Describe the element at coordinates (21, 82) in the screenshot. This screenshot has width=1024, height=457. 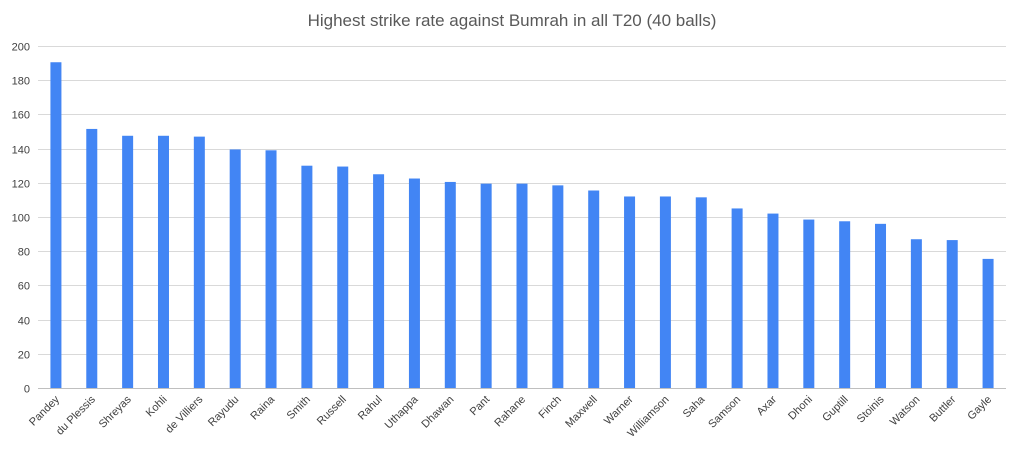
I see `y-tick-label: 180` at that location.